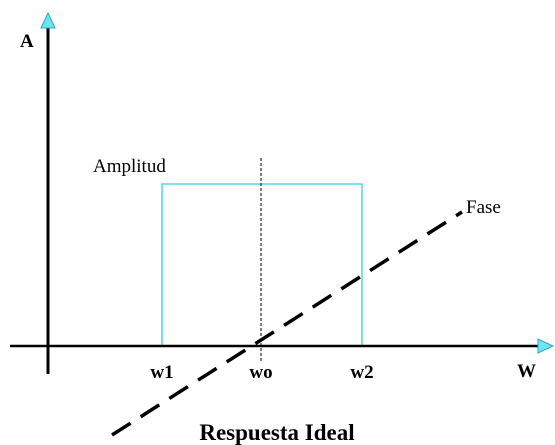 Image resolution: width=555 pixels, height=445 pixels. What do you see at coordinates (546, 346) in the screenshot?
I see `x-axis-arrow` at bounding box center [546, 346].